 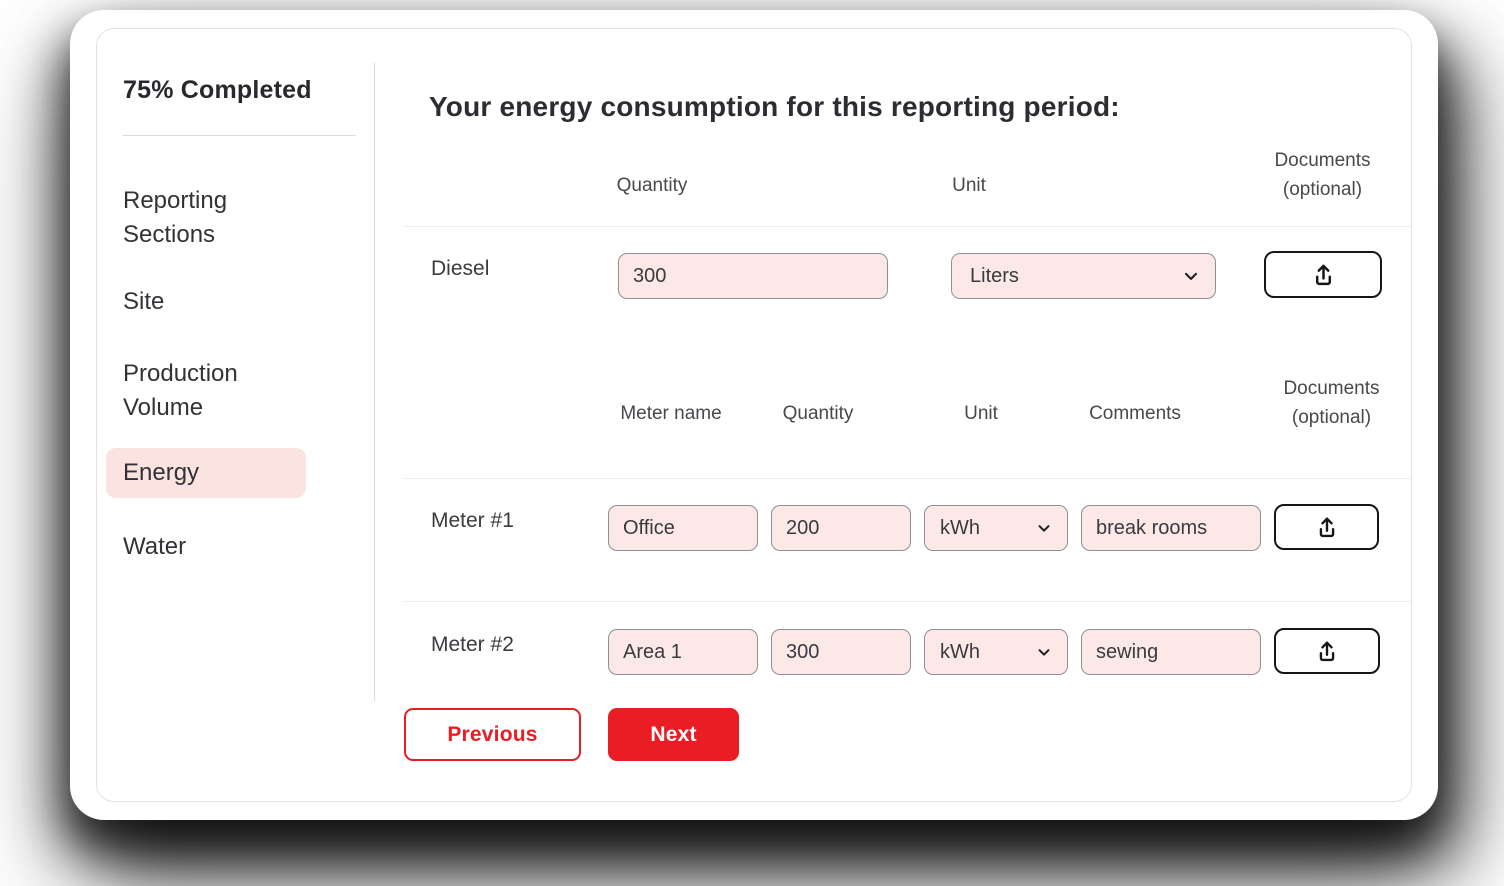 I want to click on row-label-meter-1: Meter #1, so click(x=472, y=520).